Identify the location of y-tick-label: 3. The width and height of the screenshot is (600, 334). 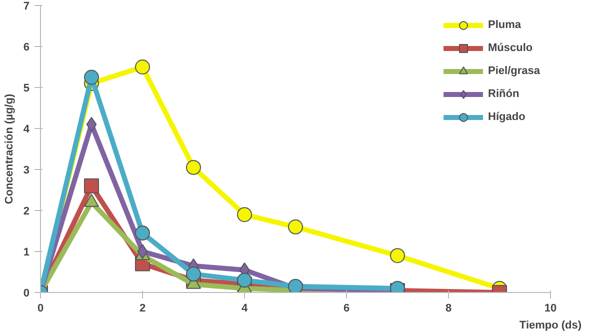
(26, 170).